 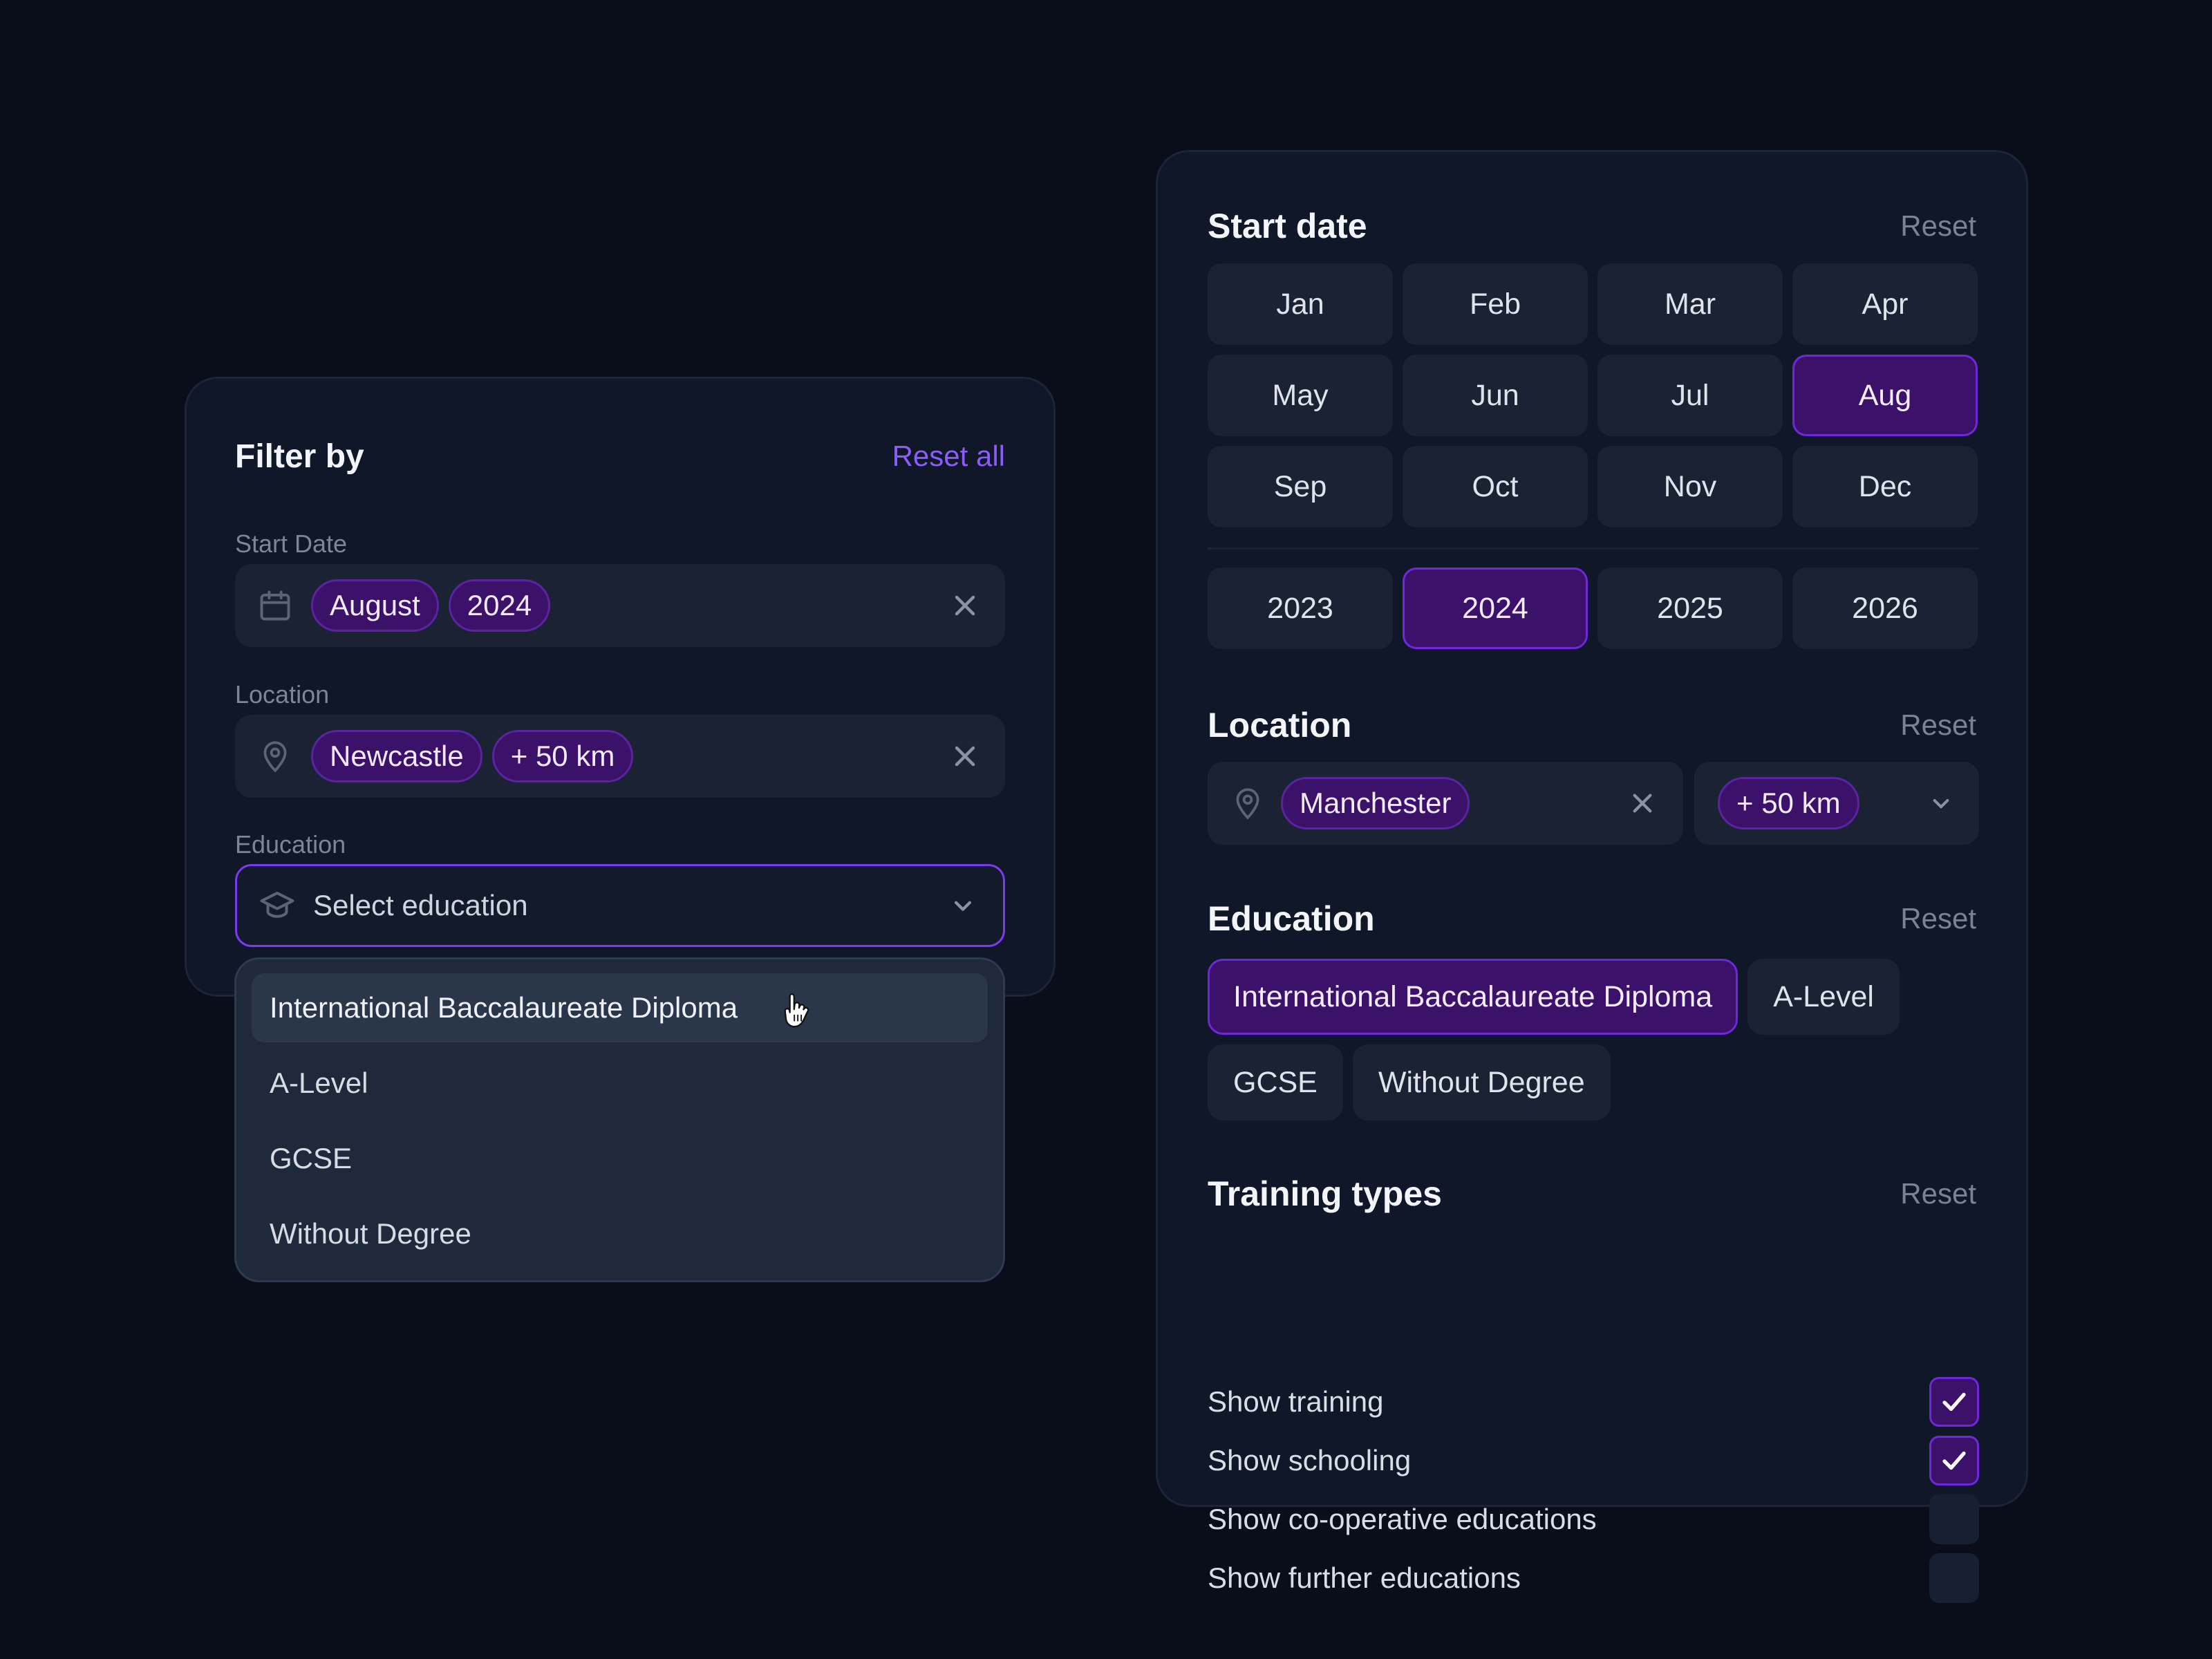 I want to click on education-label: Education, so click(x=290, y=845).